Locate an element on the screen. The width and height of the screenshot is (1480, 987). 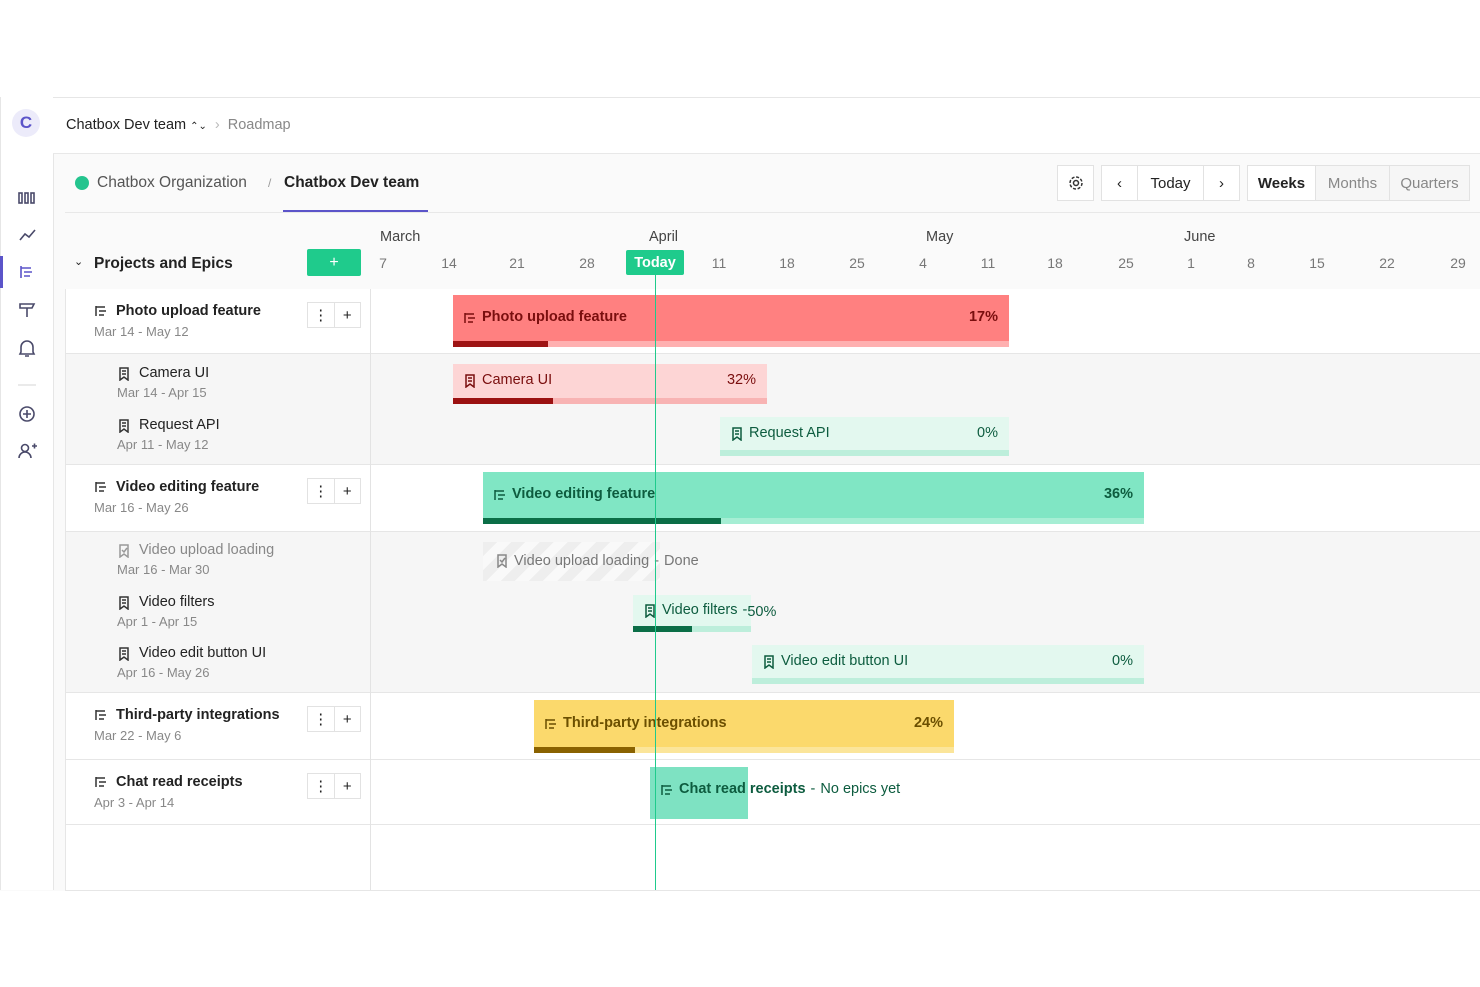
epic-bar: Request API 0% is located at coordinates (864, 436).